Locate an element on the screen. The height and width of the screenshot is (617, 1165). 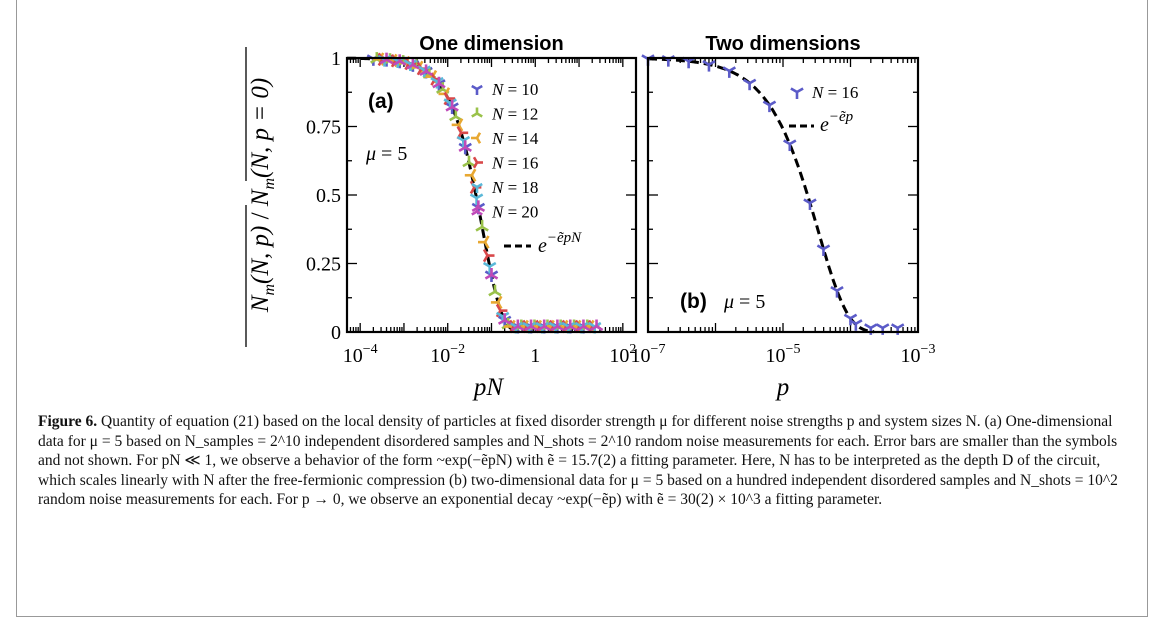
legend-entry: N = 20 is located at coordinates (514, 212).